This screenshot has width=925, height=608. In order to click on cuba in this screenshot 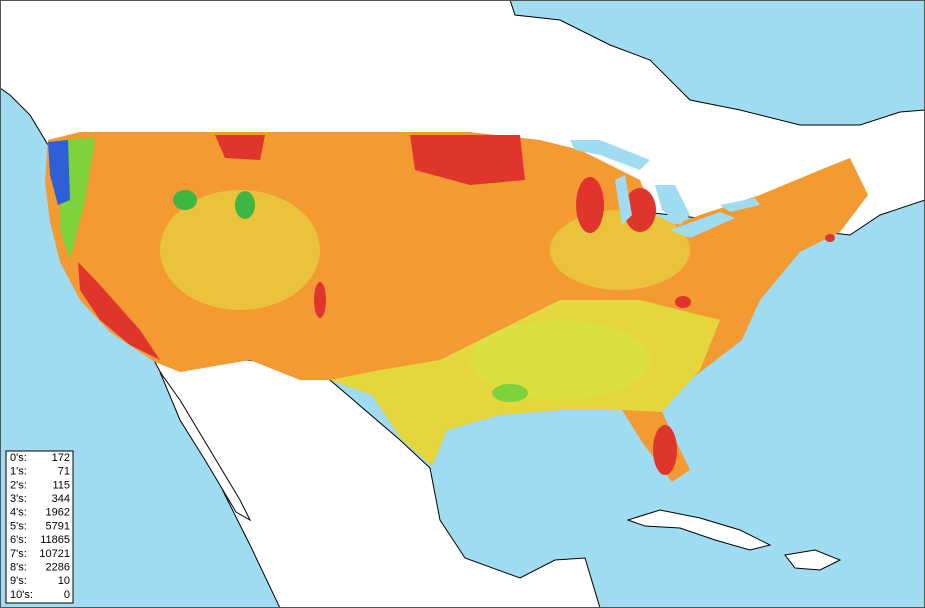, I will do `click(699, 530)`.